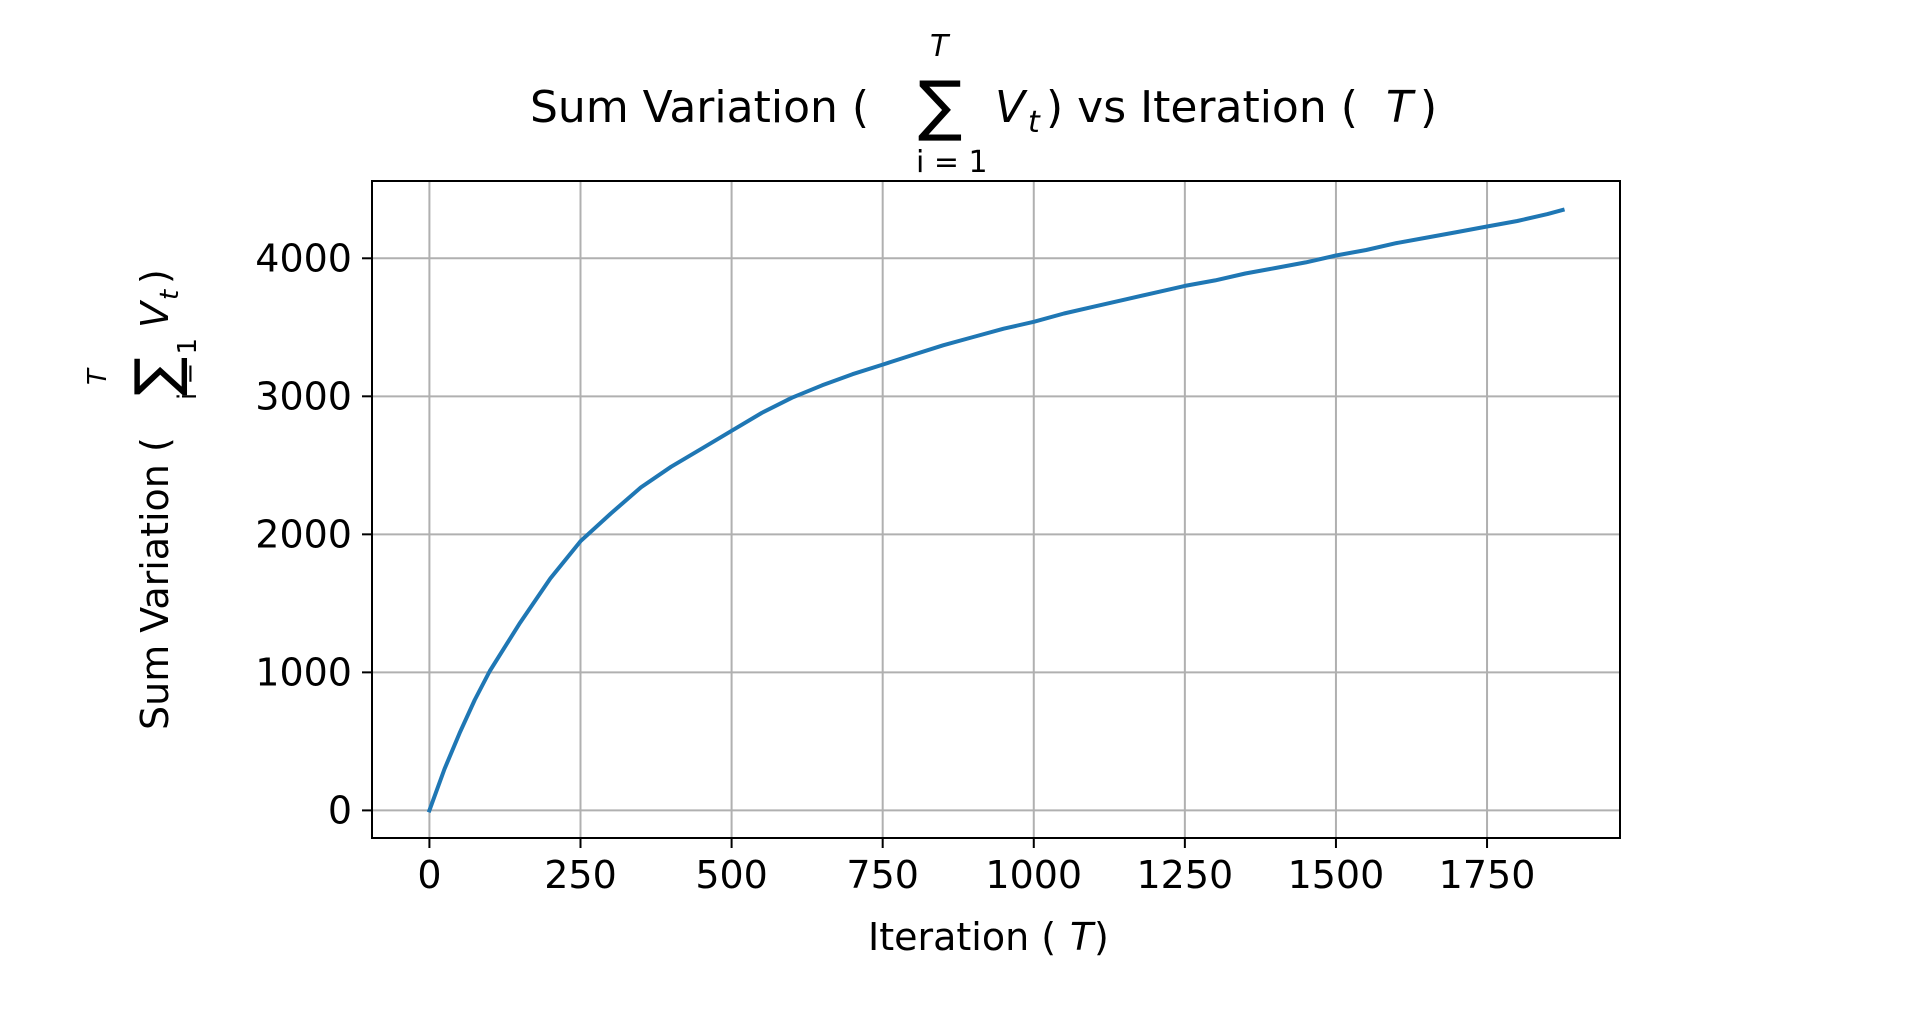 This screenshot has width=1920, height=1009. Describe the element at coordinates (303, 672) in the screenshot. I see `y-tick-label: 1000` at that location.